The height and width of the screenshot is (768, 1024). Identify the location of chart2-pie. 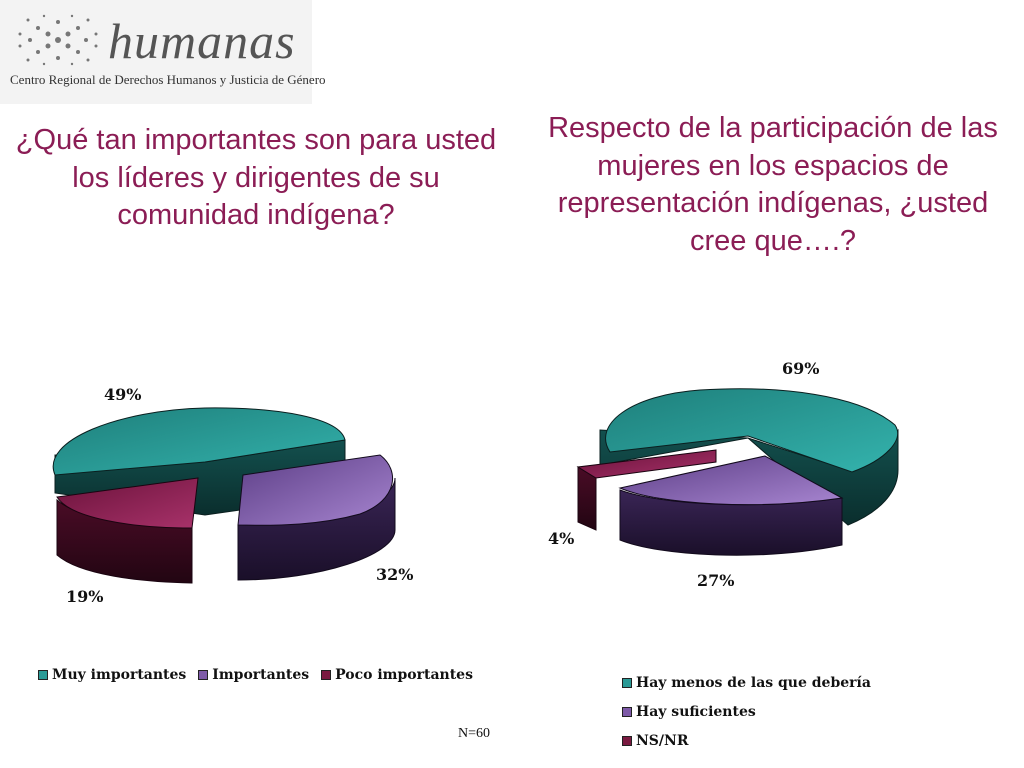
(737, 472).